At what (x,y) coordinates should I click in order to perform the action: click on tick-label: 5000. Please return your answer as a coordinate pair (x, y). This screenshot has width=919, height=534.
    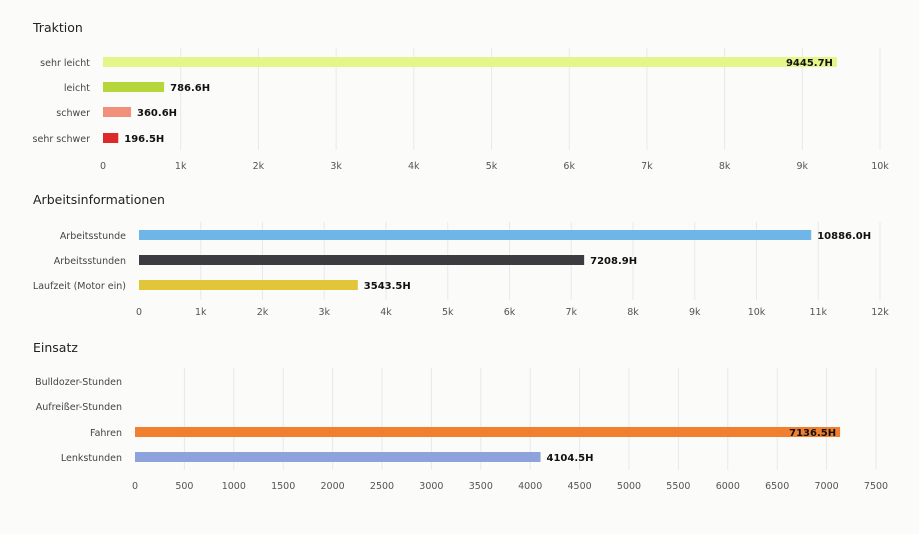
    Looking at the image, I should click on (629, 486).